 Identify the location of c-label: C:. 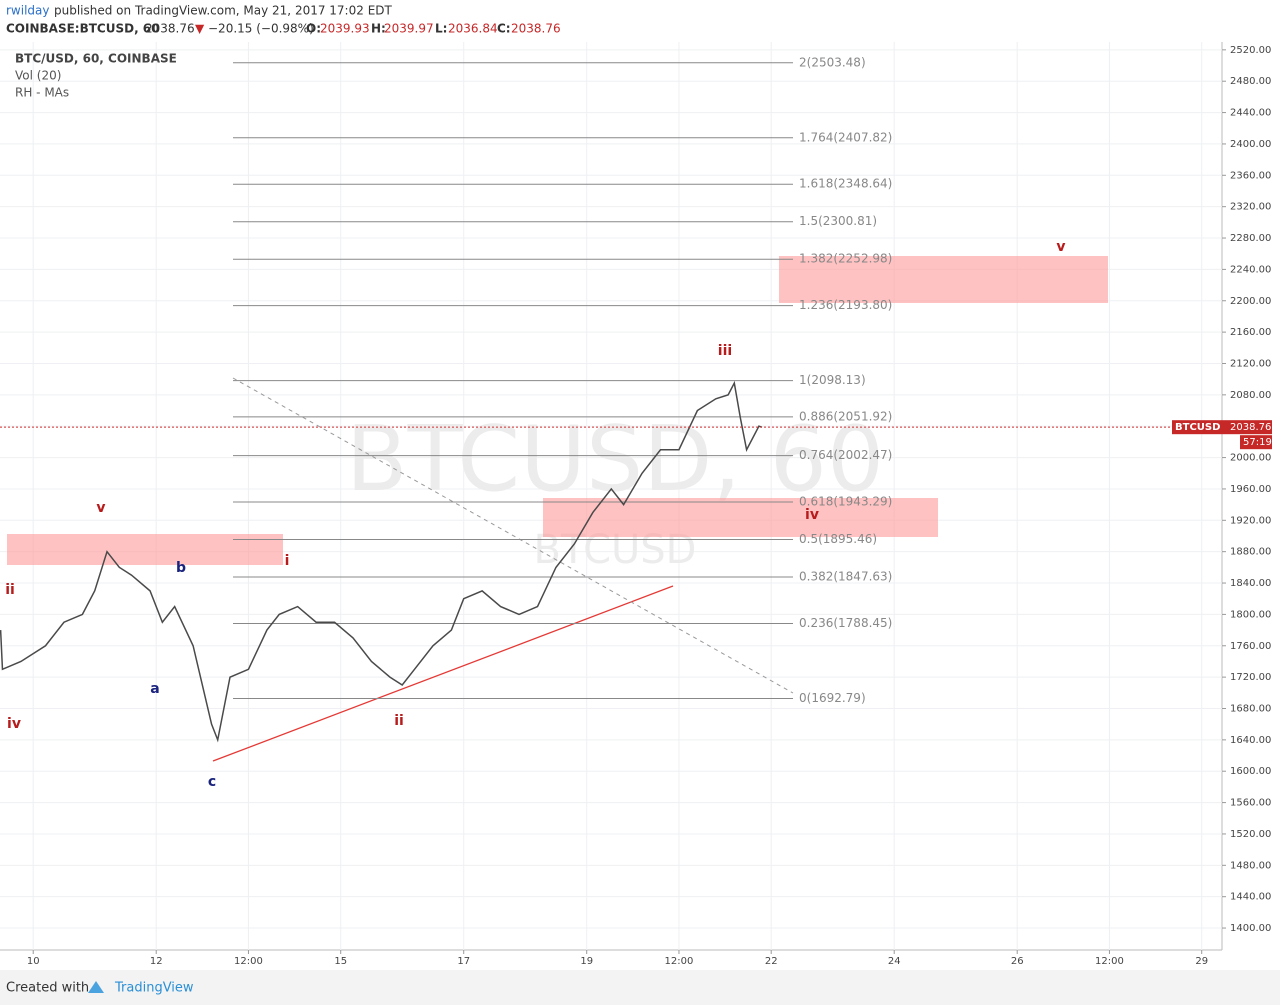
(504, 29).